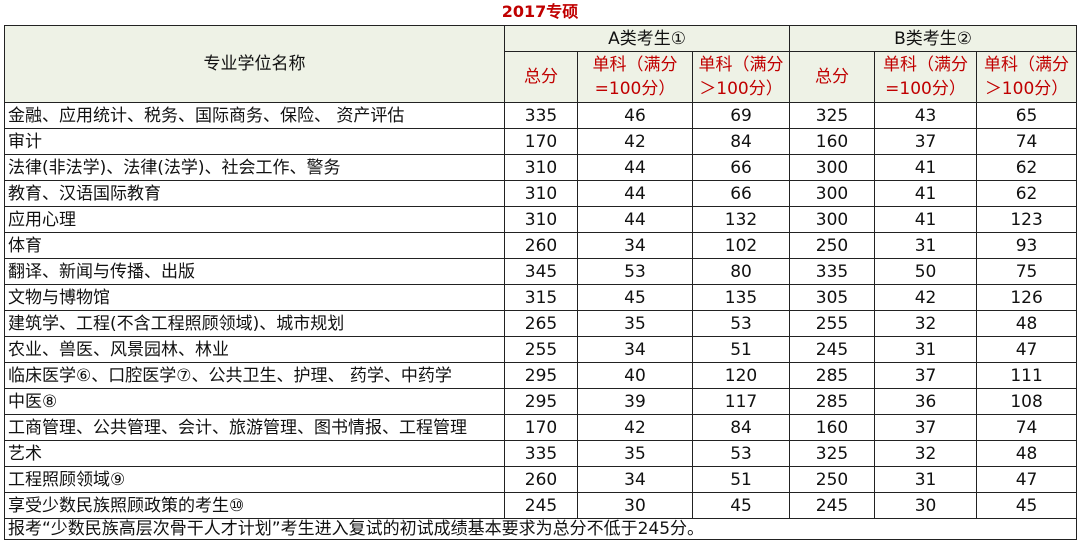 This screenshot has width=1080, height=554. I want to click on score: 160, so click(832, 141).